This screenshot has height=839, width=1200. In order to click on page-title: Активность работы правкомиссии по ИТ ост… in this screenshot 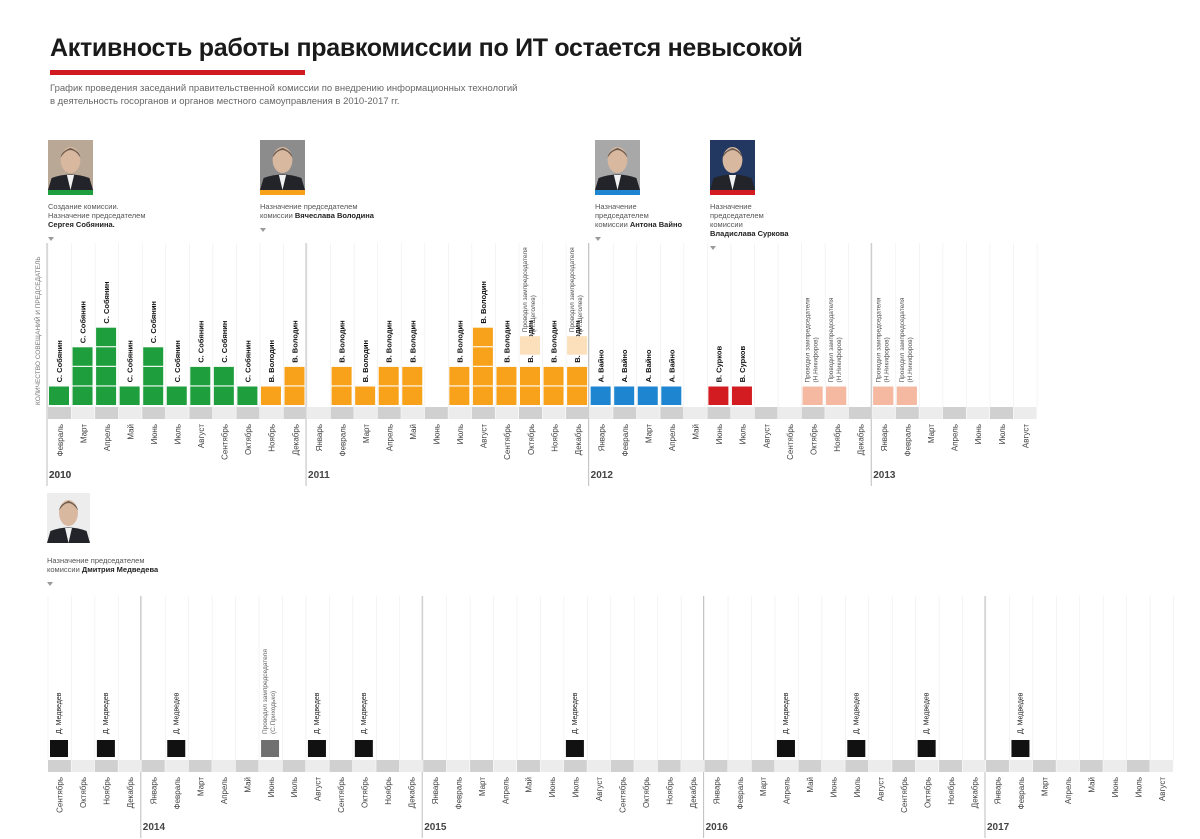, I will do `click(426, 48)`.